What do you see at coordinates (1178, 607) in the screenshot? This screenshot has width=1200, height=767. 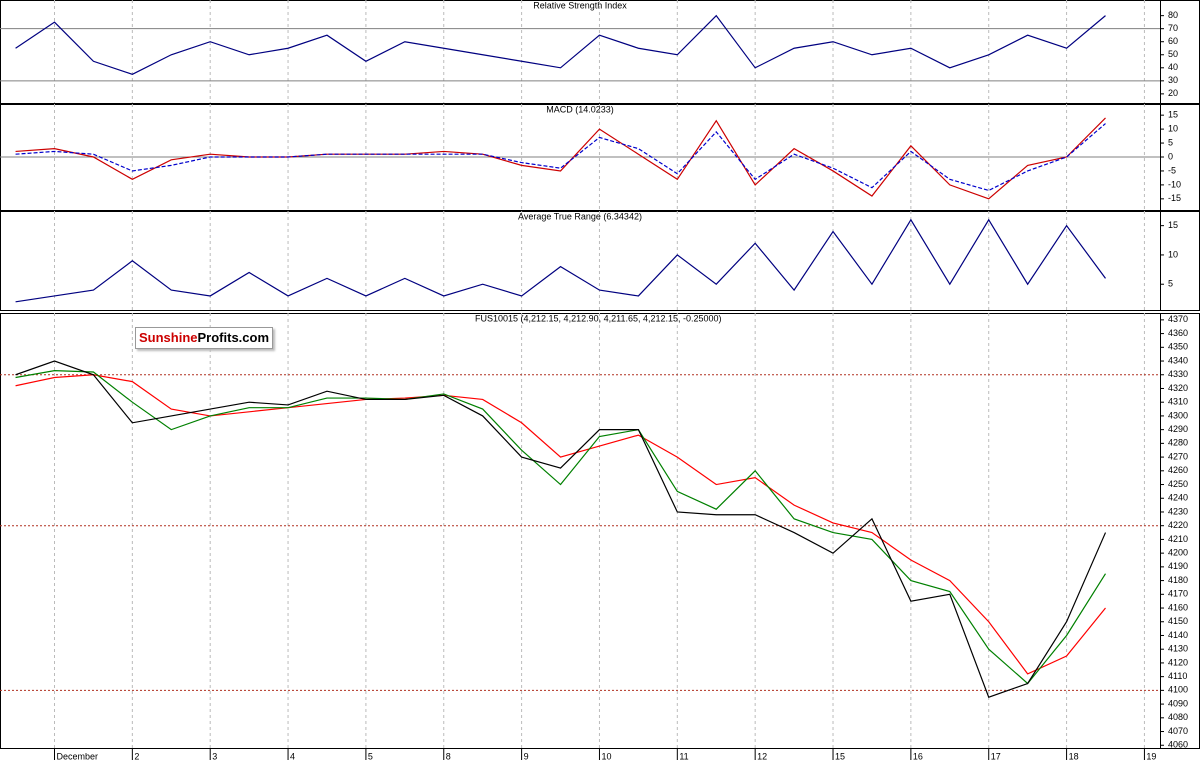 I see `y-tick-label: 4160` at bounding box center [1178, 607].